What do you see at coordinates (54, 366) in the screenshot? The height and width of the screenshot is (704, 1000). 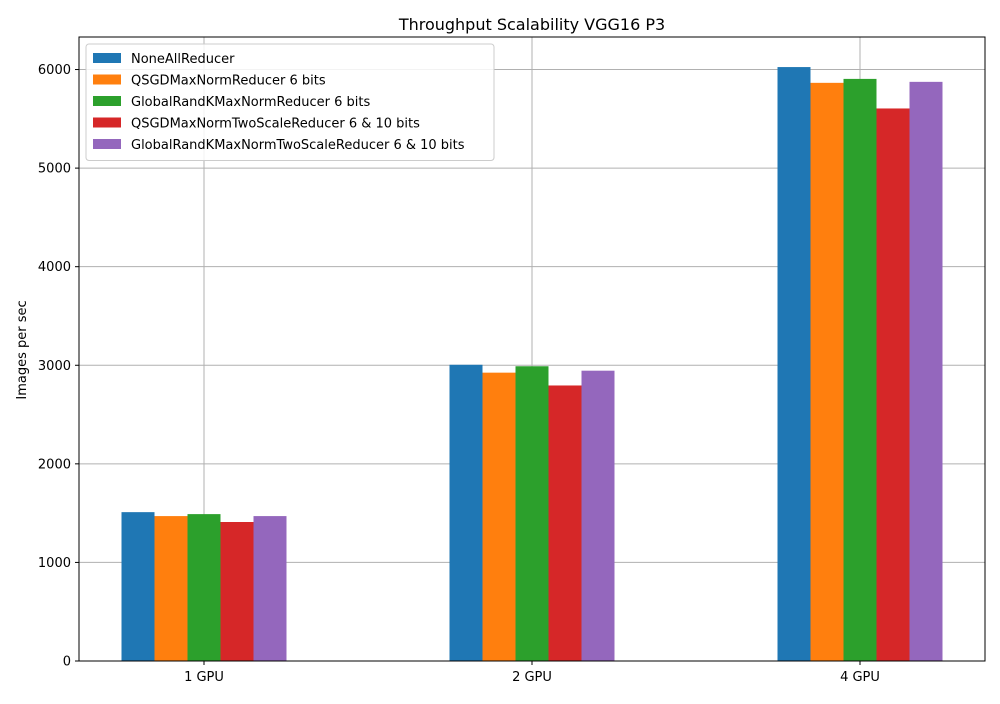 I see `y-tick-label: 3000` at bounding box center [54, 366].